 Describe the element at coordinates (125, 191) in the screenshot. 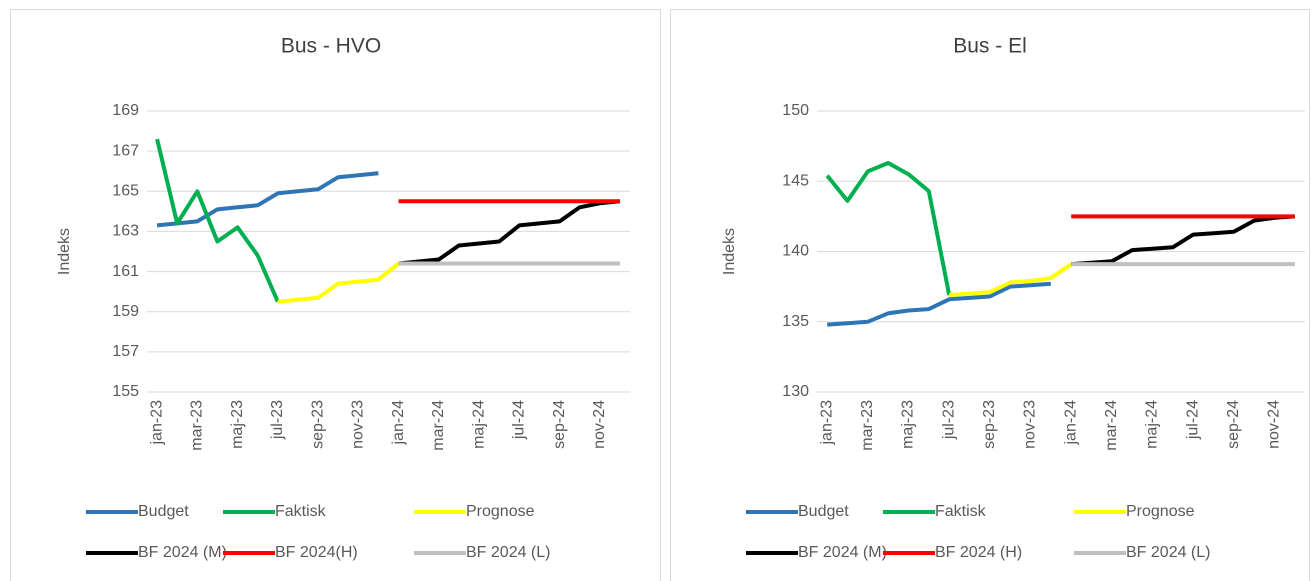

I see `y-tick-label: 165` at that location.